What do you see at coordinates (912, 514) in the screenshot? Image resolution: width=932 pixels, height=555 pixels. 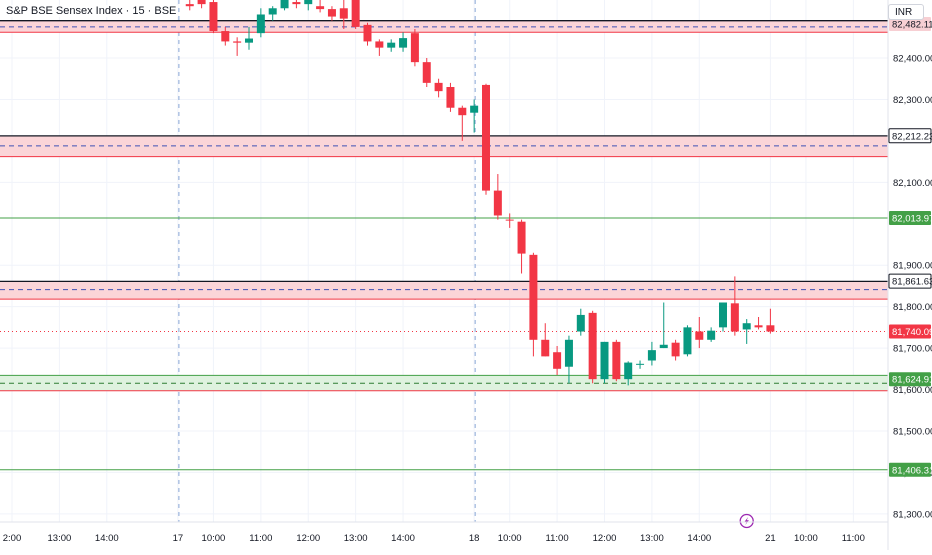 I see `y-tick-label: 81,300.00` at bounding box center [912, 514].